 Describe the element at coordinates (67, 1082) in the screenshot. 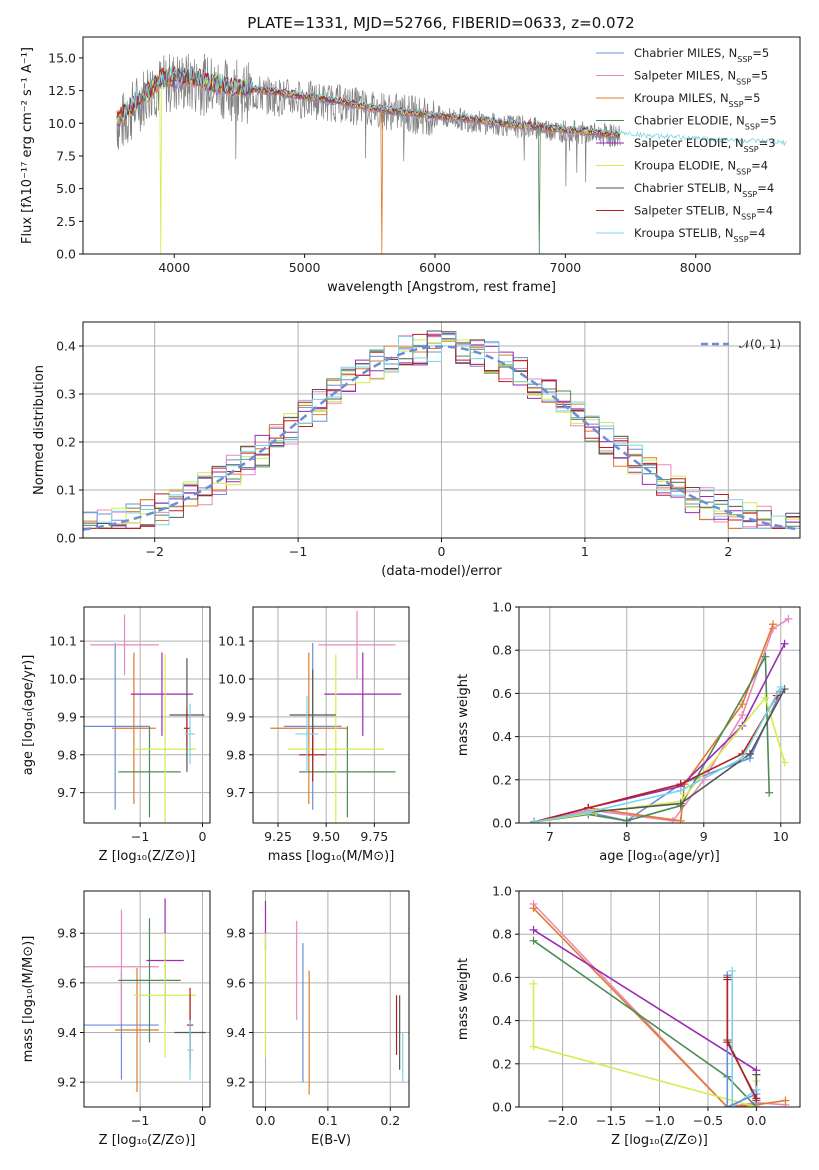

I see `y-tick-label: 9.2` at that location.